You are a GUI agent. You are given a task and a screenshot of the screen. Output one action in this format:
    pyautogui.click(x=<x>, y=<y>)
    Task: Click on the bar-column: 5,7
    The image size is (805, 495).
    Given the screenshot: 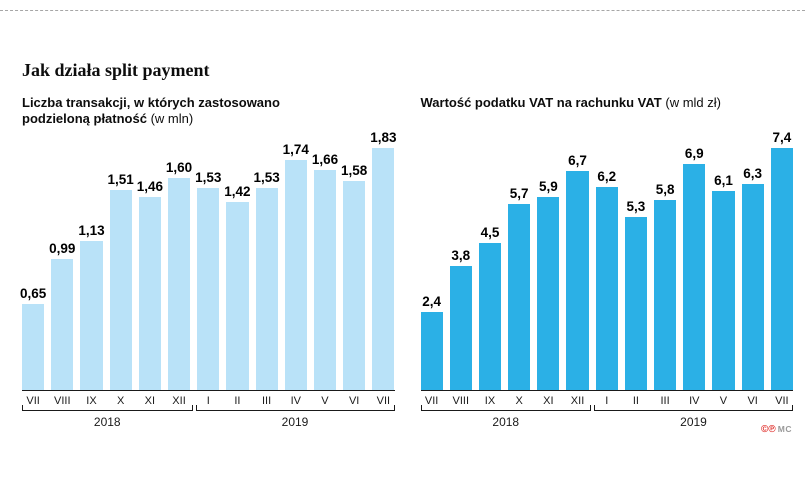 What is the action you would take?
    pyautogui.click(x=519, y=287)
    